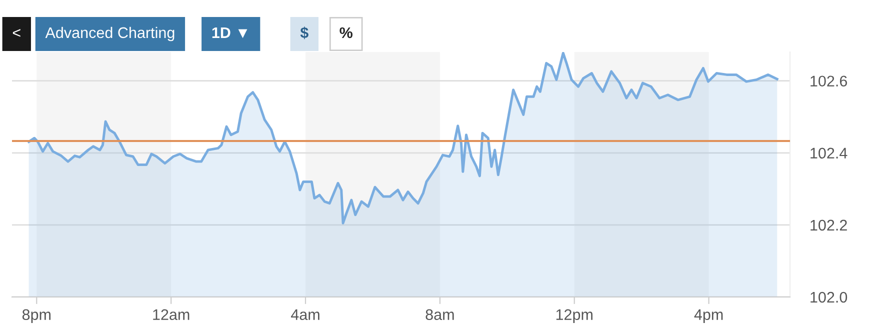 This screenshot has height=333, width=870. Describe the element at coordinates (708, 316) in the screenshot. I see `x-tick-label: 4pm` at that location.